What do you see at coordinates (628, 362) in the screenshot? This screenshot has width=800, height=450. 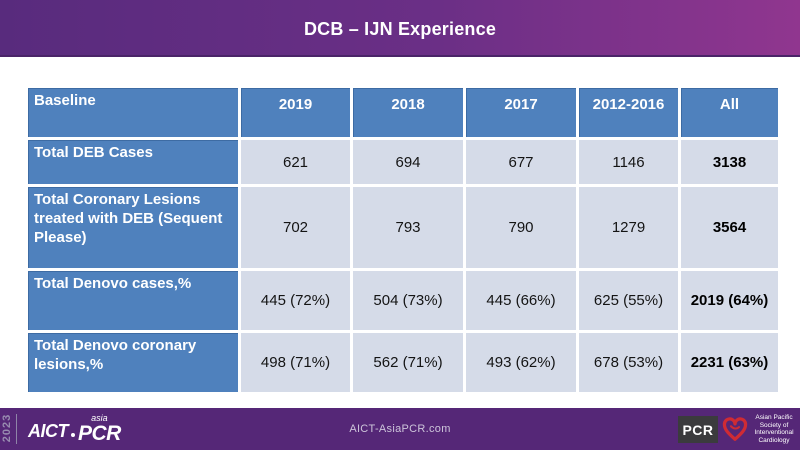 I see `cell-value: 678 (53%)` at bounding box center [628, 362].